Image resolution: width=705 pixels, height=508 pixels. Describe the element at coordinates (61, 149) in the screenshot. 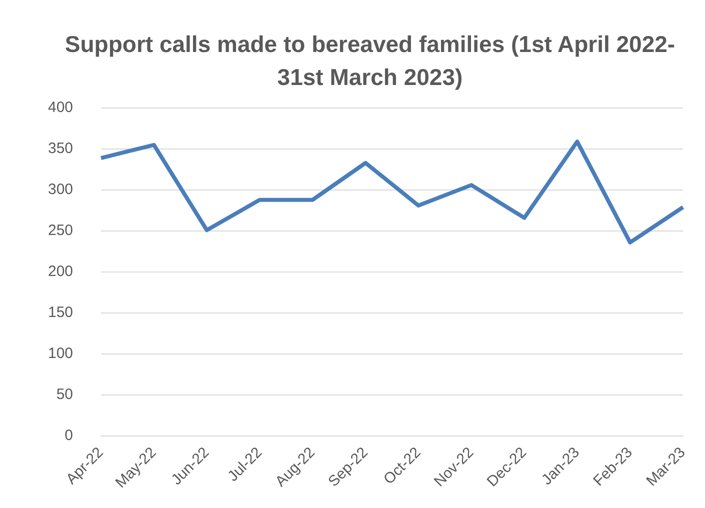

I see `y-tick-label: 350` at that location.